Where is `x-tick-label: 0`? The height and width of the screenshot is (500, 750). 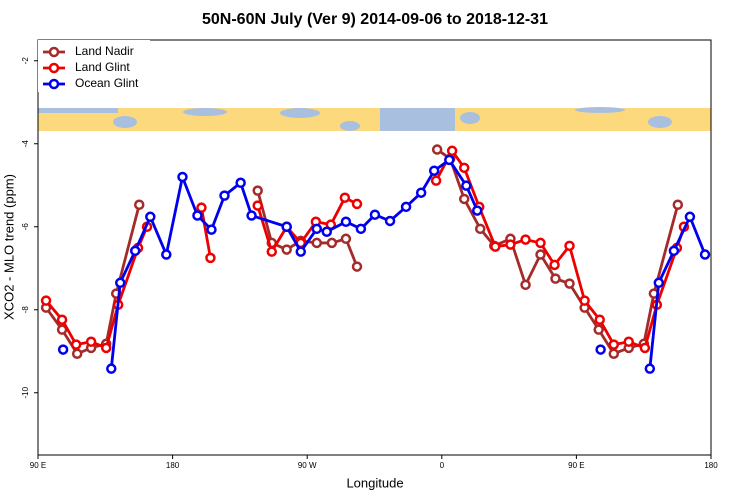 x-tick-label: 0 is located at coordinates (442, 465).